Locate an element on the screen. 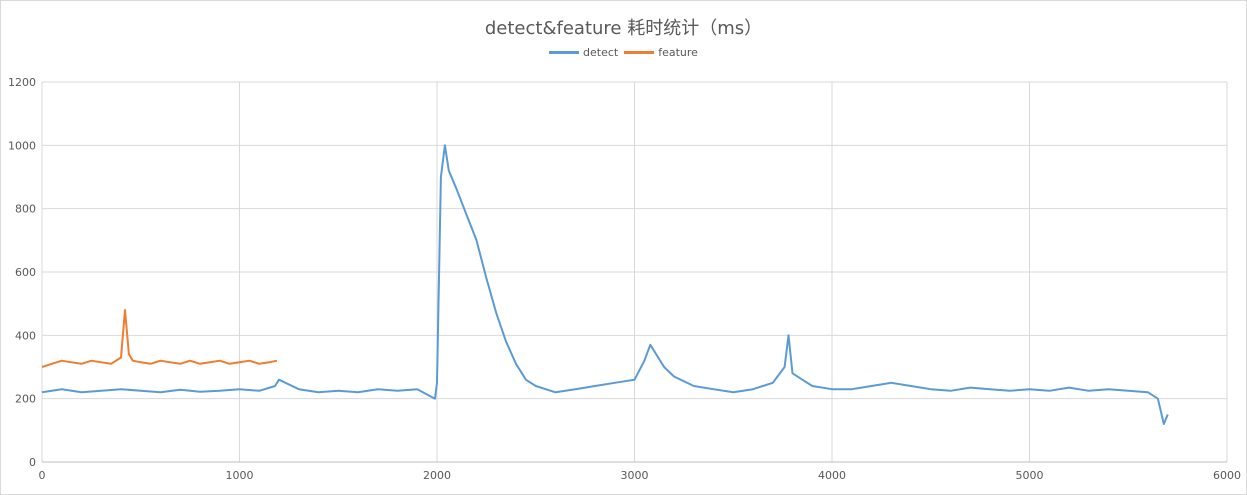 This screenshot has width=1247, height=495. legend-item-detect: detect is located at coordinates (583, 52).